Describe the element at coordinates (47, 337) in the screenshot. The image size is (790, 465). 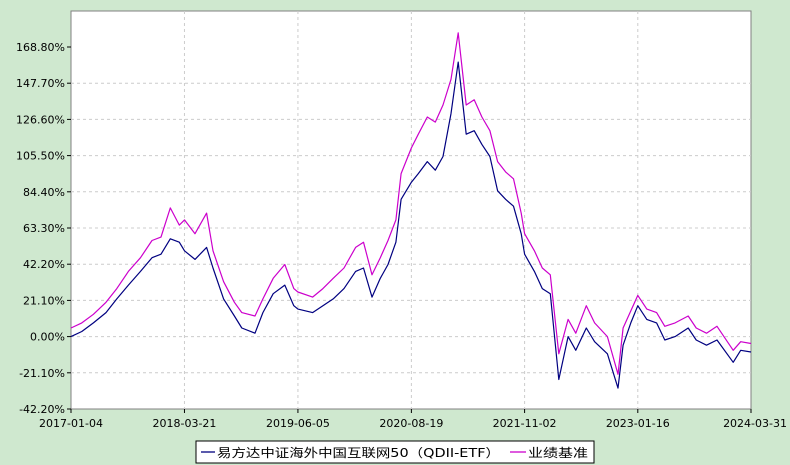
I see `y-tick-label: 0.00%` at that location.